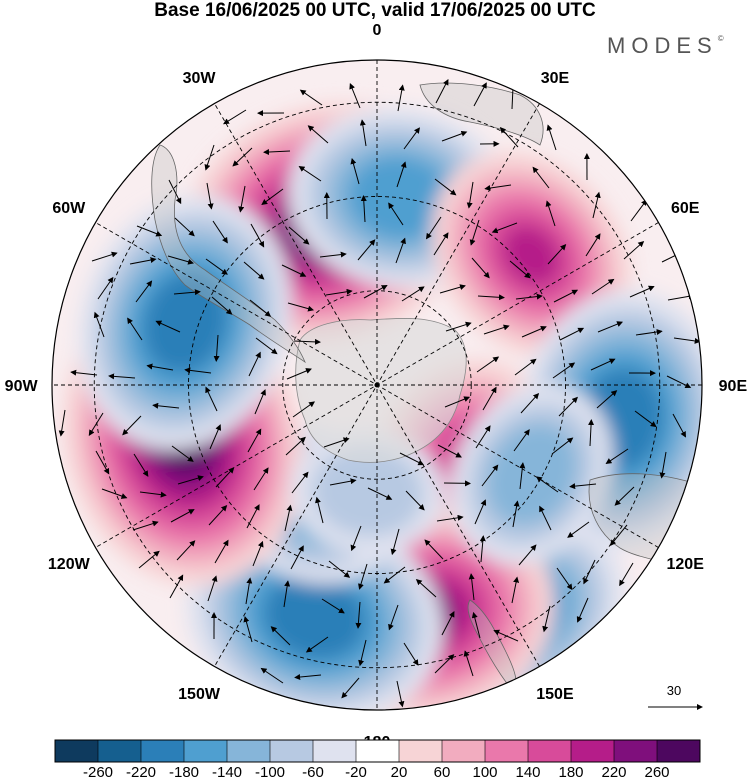 Image resolution: width=750 pixels, height=783 pixels. I want to click on colorbar-tick-label: -100, so click(270, 772).